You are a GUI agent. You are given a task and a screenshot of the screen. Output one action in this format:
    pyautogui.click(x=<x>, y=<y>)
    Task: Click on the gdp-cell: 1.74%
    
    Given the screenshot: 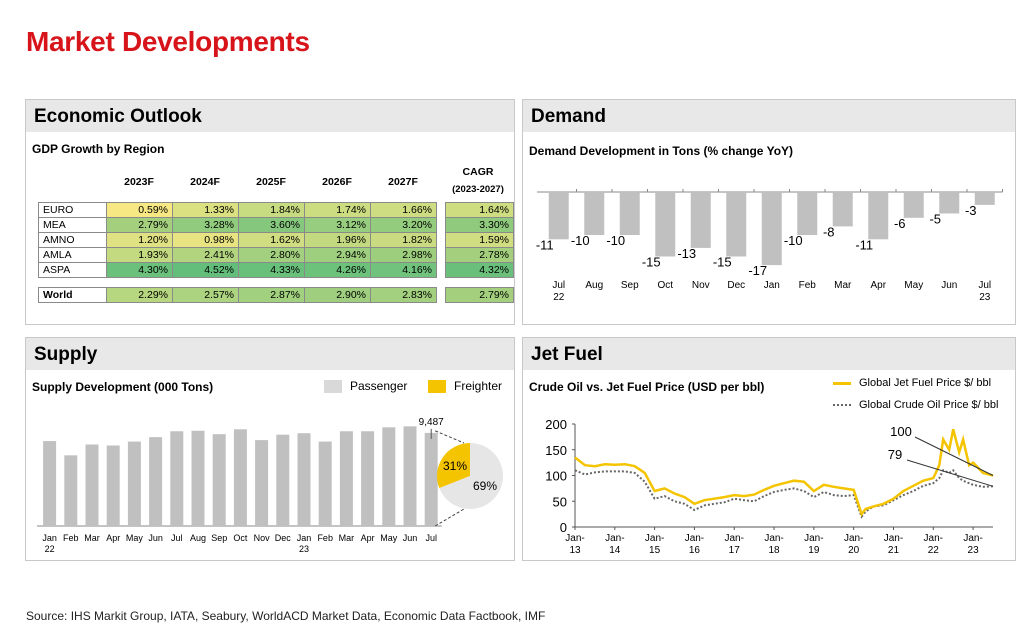 What is the action you would take?
    pyautogui.click(x=337, y=210)
    